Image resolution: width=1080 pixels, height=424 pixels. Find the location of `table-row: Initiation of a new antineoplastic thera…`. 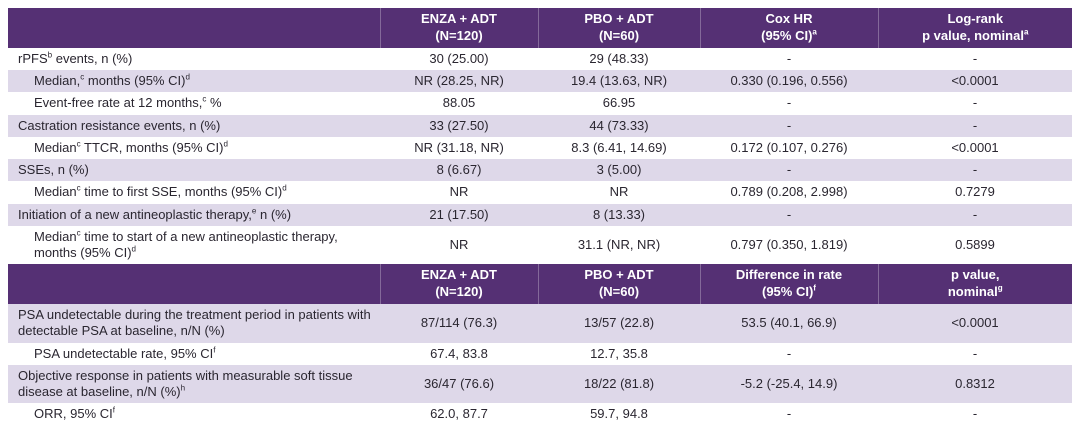

table-row: Initiation of a new antineoplastic thera… is located at coordinates (540, 214).